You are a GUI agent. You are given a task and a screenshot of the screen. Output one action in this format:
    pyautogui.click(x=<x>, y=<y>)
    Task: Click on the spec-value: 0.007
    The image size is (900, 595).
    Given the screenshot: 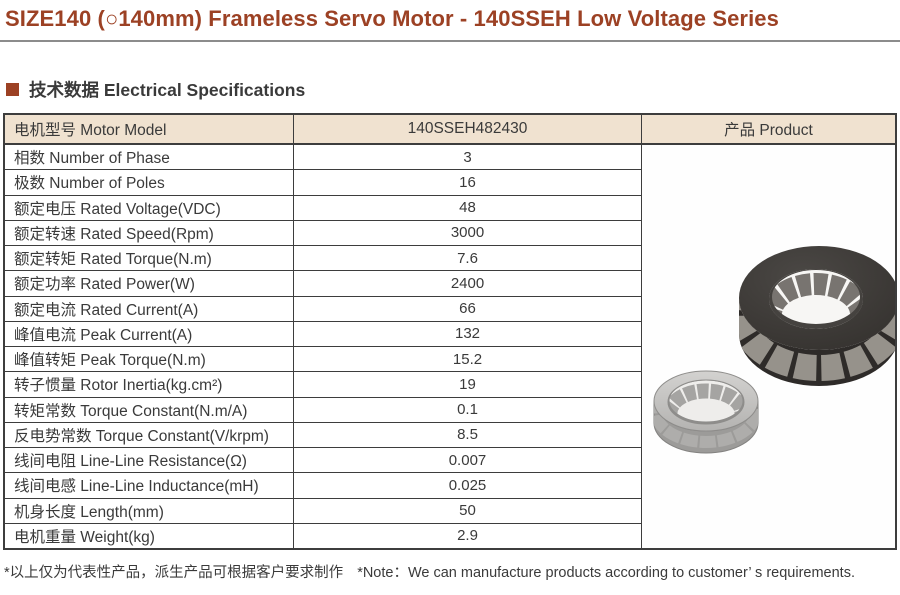 What is the action you would take?
    pyautogui.click(x=467, y=460)
    